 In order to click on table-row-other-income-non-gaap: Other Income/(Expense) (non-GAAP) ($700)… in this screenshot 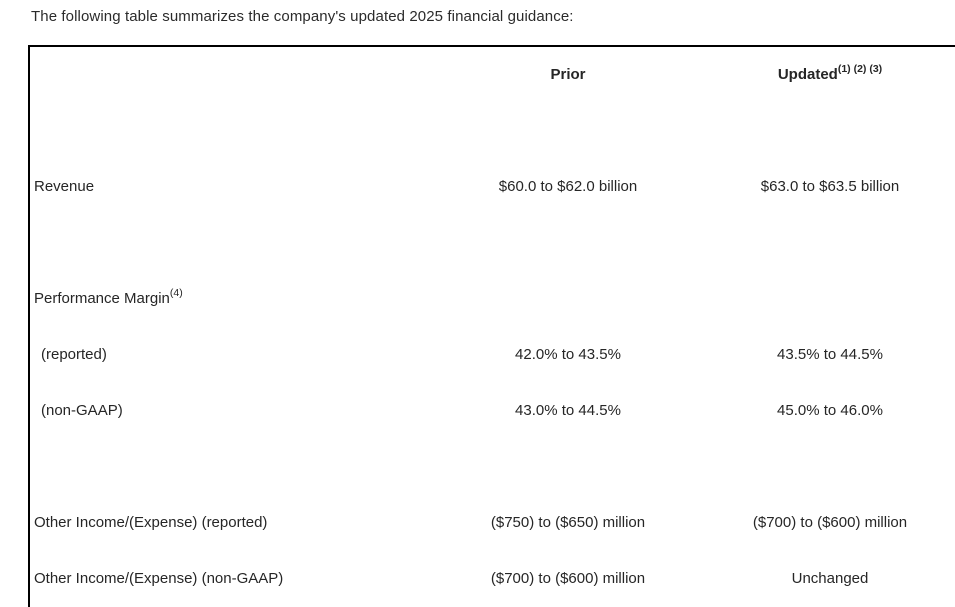, I will do `click(492, 579)`.